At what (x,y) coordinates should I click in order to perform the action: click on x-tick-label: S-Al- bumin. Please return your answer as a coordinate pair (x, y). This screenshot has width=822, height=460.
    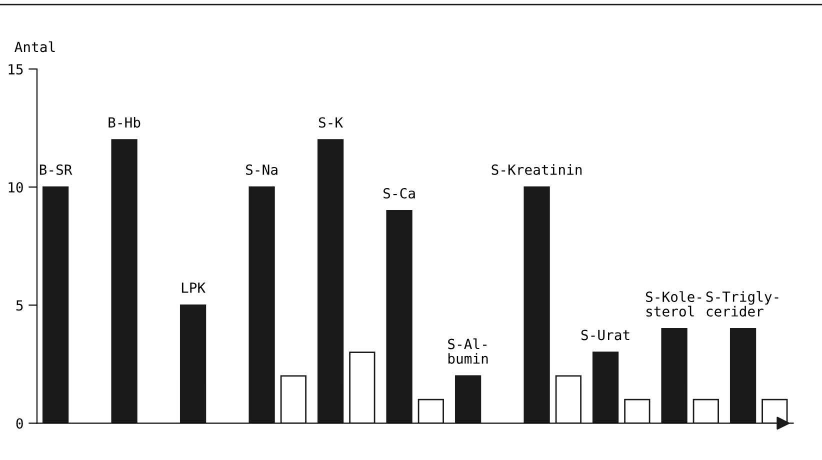
    Looking at the image, I should click on (468, 351).